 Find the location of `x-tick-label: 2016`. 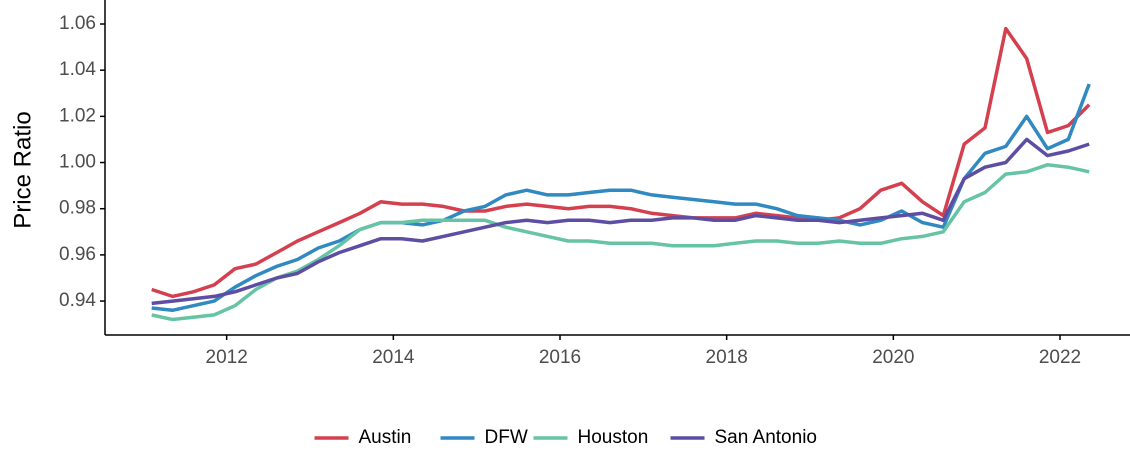

x-tick-label: 2016 is located at coordinates (560, 357).